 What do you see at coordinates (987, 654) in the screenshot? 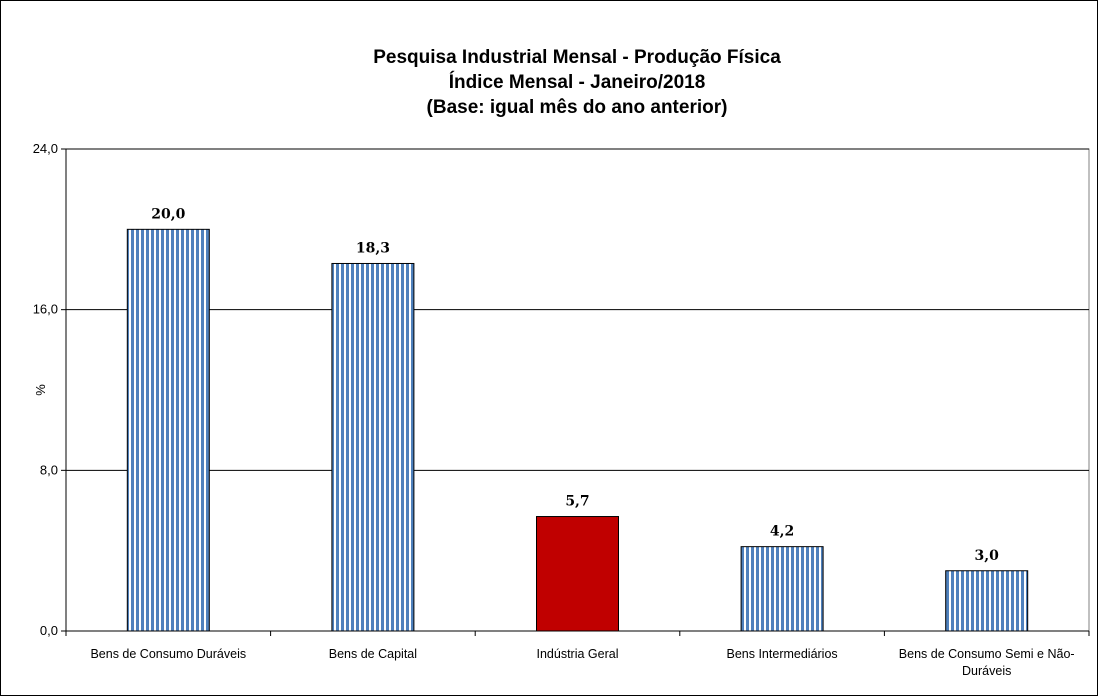
I see `x-category-label: Bens de Consumo Semi e Não-` at bounding box center [987, 654].